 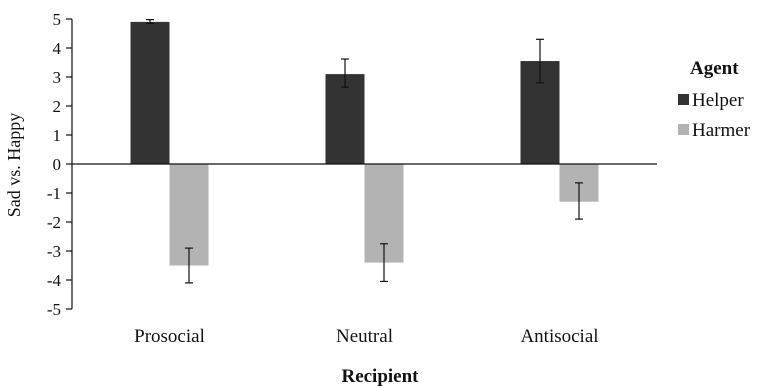 I want to click on y-tick-label: 0, so click(x=57, y=164).